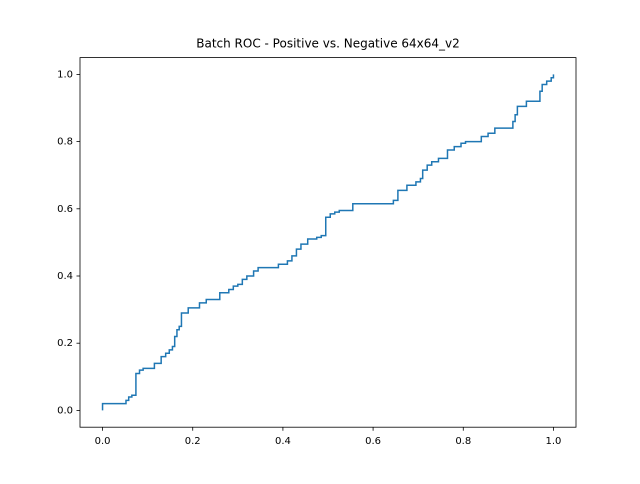  I want to click on y-tick-label: 1.0, so click(65, 74).